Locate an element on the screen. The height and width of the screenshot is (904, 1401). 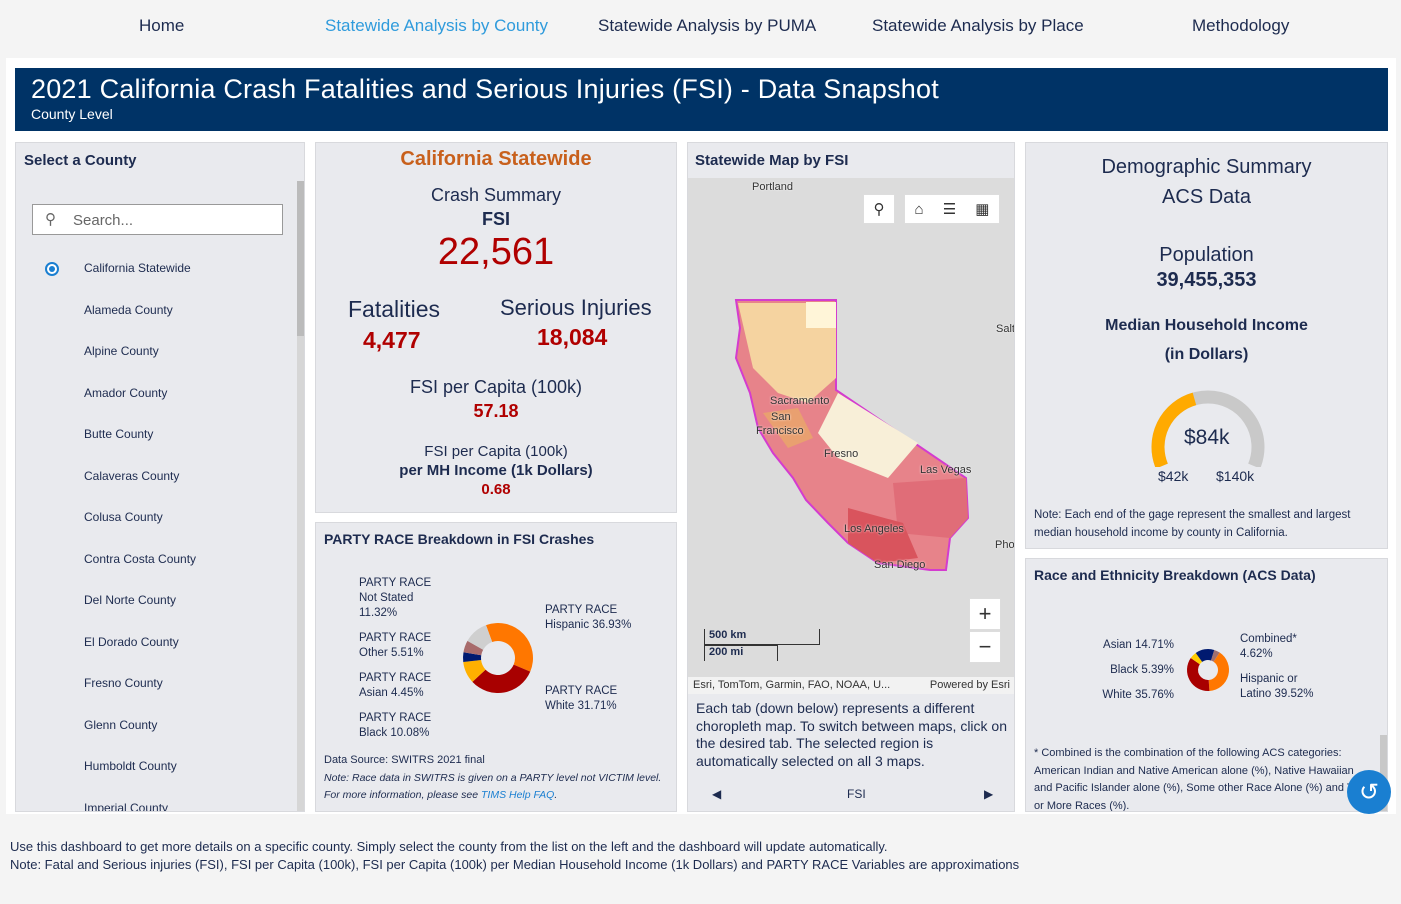
slice-label: Latino 39.52% is located at coordinates (1277, 694).